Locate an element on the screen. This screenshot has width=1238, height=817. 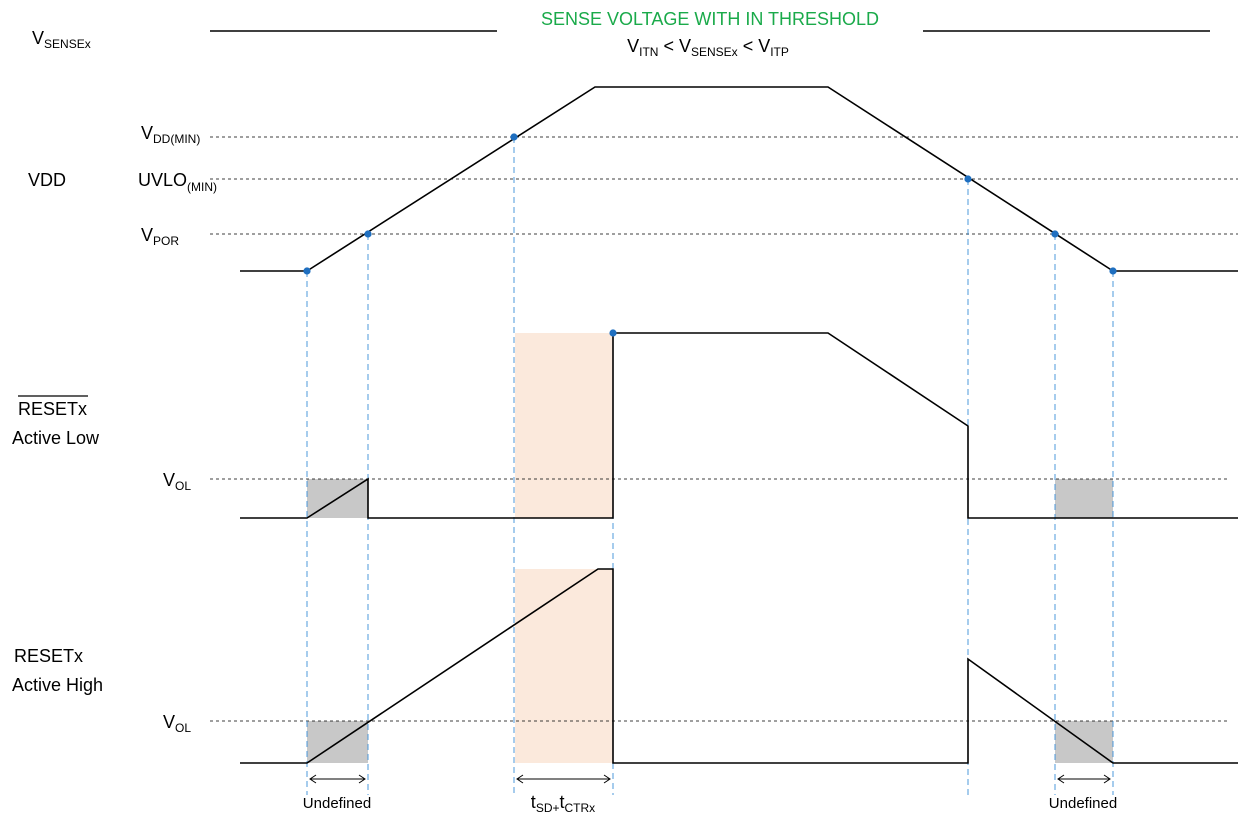
sense-threshold-title: SENSE VOLTAGE WITH IN THRESHOLD is located at coordinates (710, 19).